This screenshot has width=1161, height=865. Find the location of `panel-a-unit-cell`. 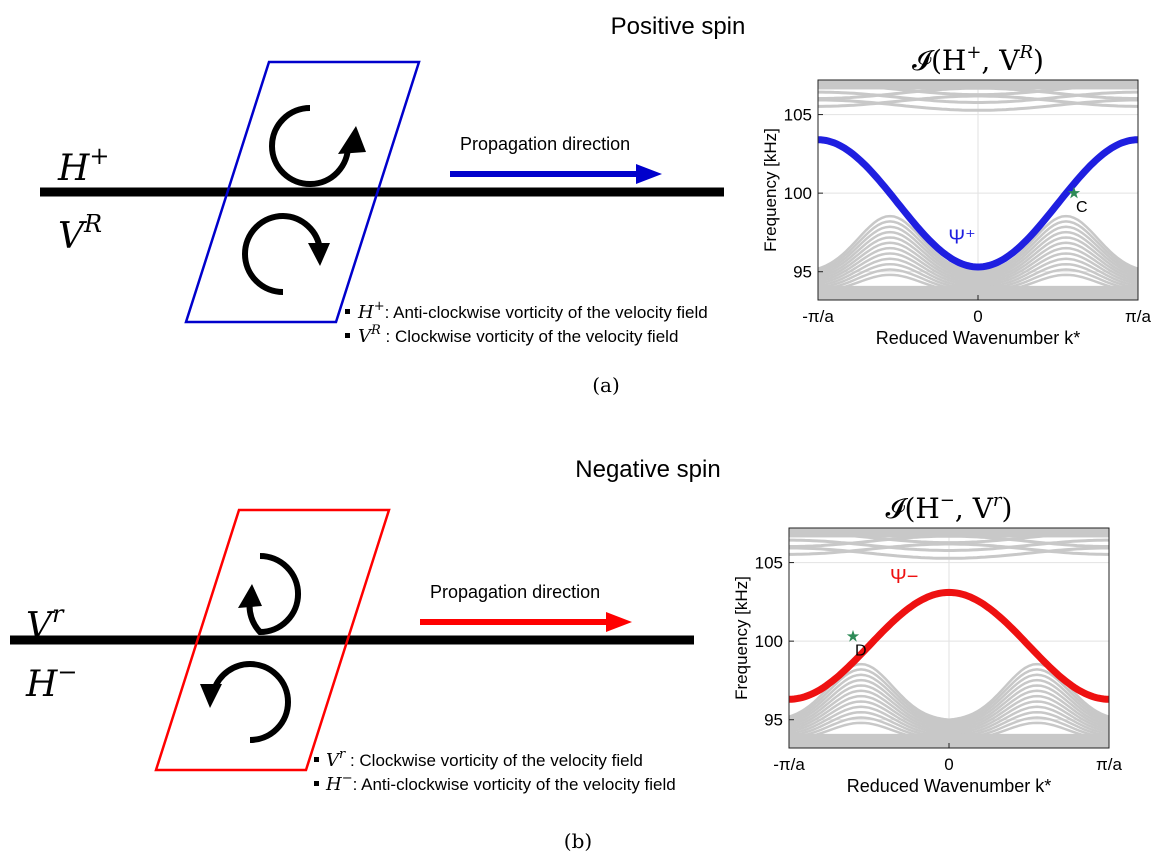

panel-a-unit-cell is located at coordinates (302, 192).